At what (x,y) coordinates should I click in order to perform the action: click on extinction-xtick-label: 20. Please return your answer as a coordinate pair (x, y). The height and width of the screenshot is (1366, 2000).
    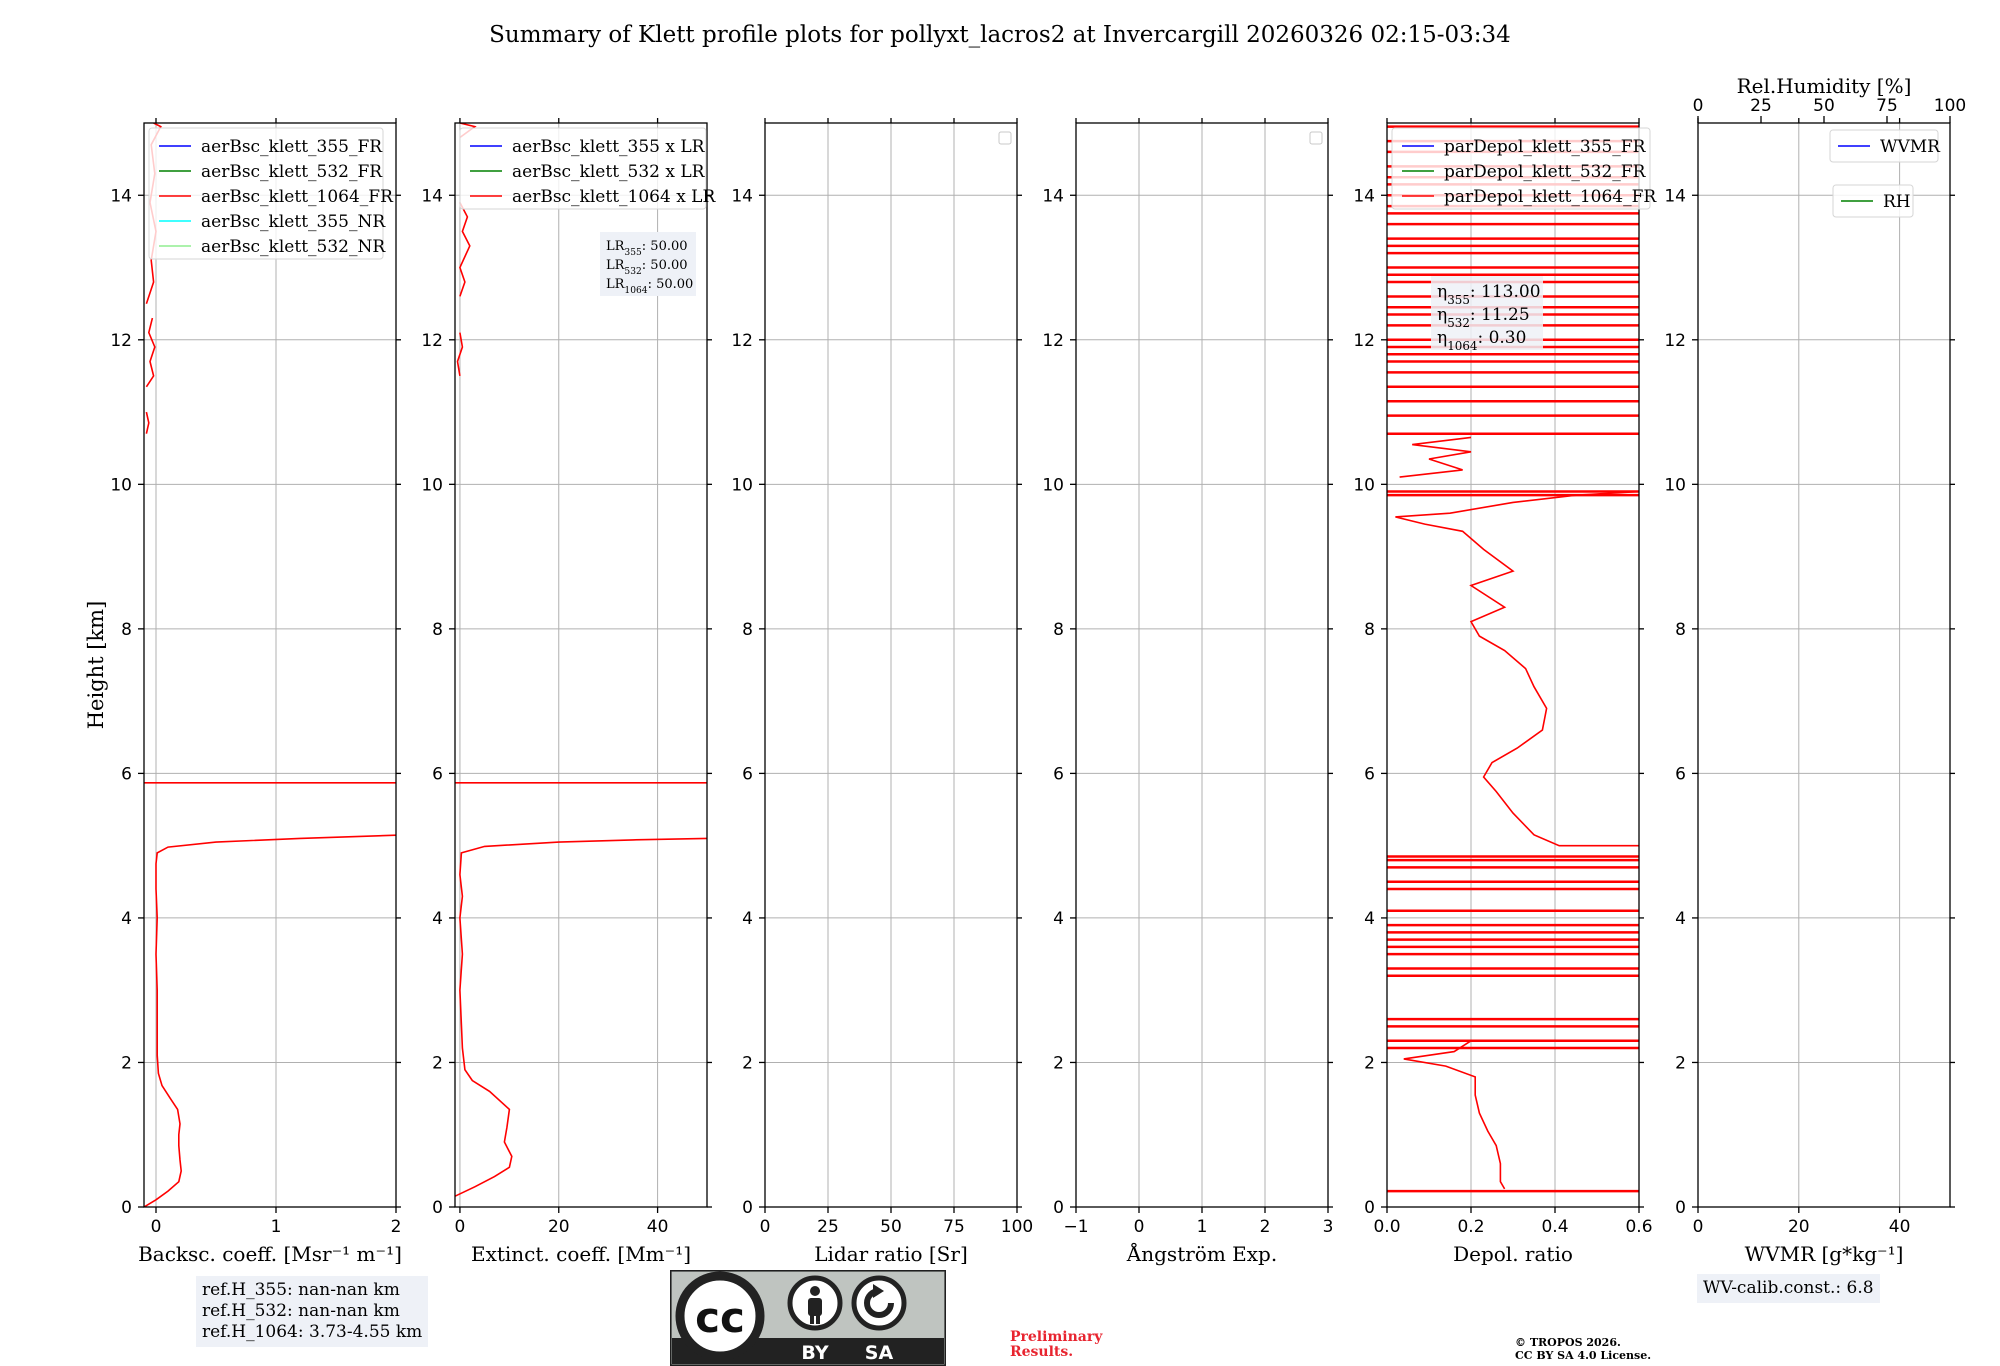
    Looking at the image, I should click on (559, 1227).